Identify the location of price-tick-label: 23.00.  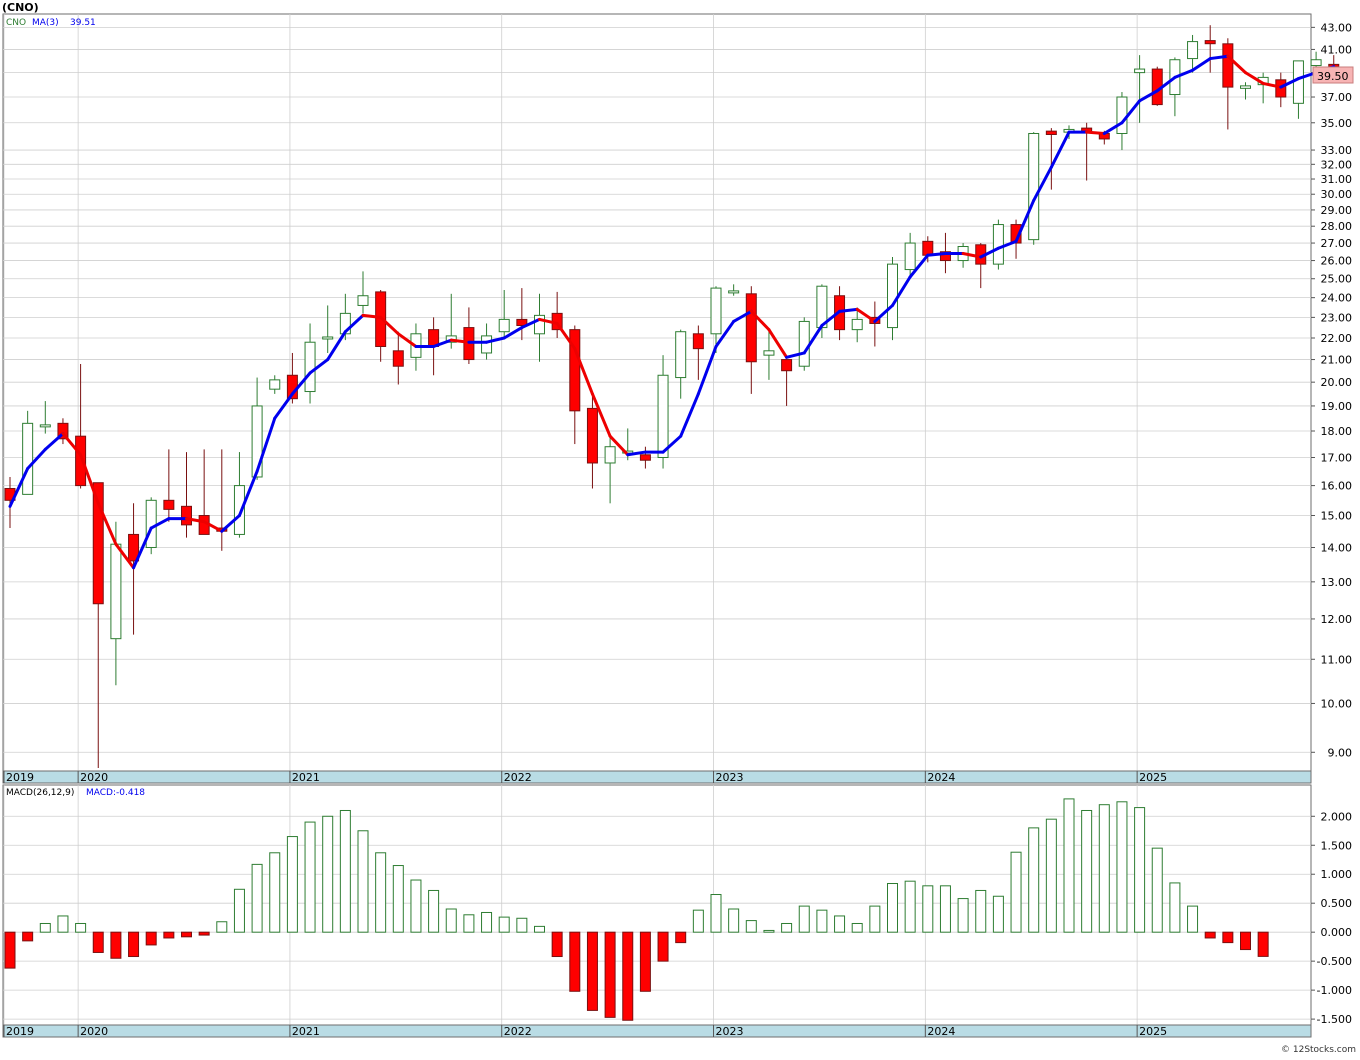
(1337, 317).